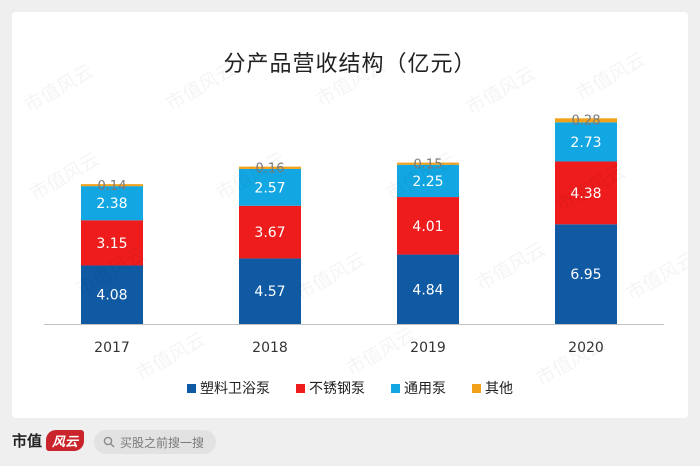 The height and width of the screenshot is (466, 700). I want to click on data-label: 4.38, so click(585, 194).